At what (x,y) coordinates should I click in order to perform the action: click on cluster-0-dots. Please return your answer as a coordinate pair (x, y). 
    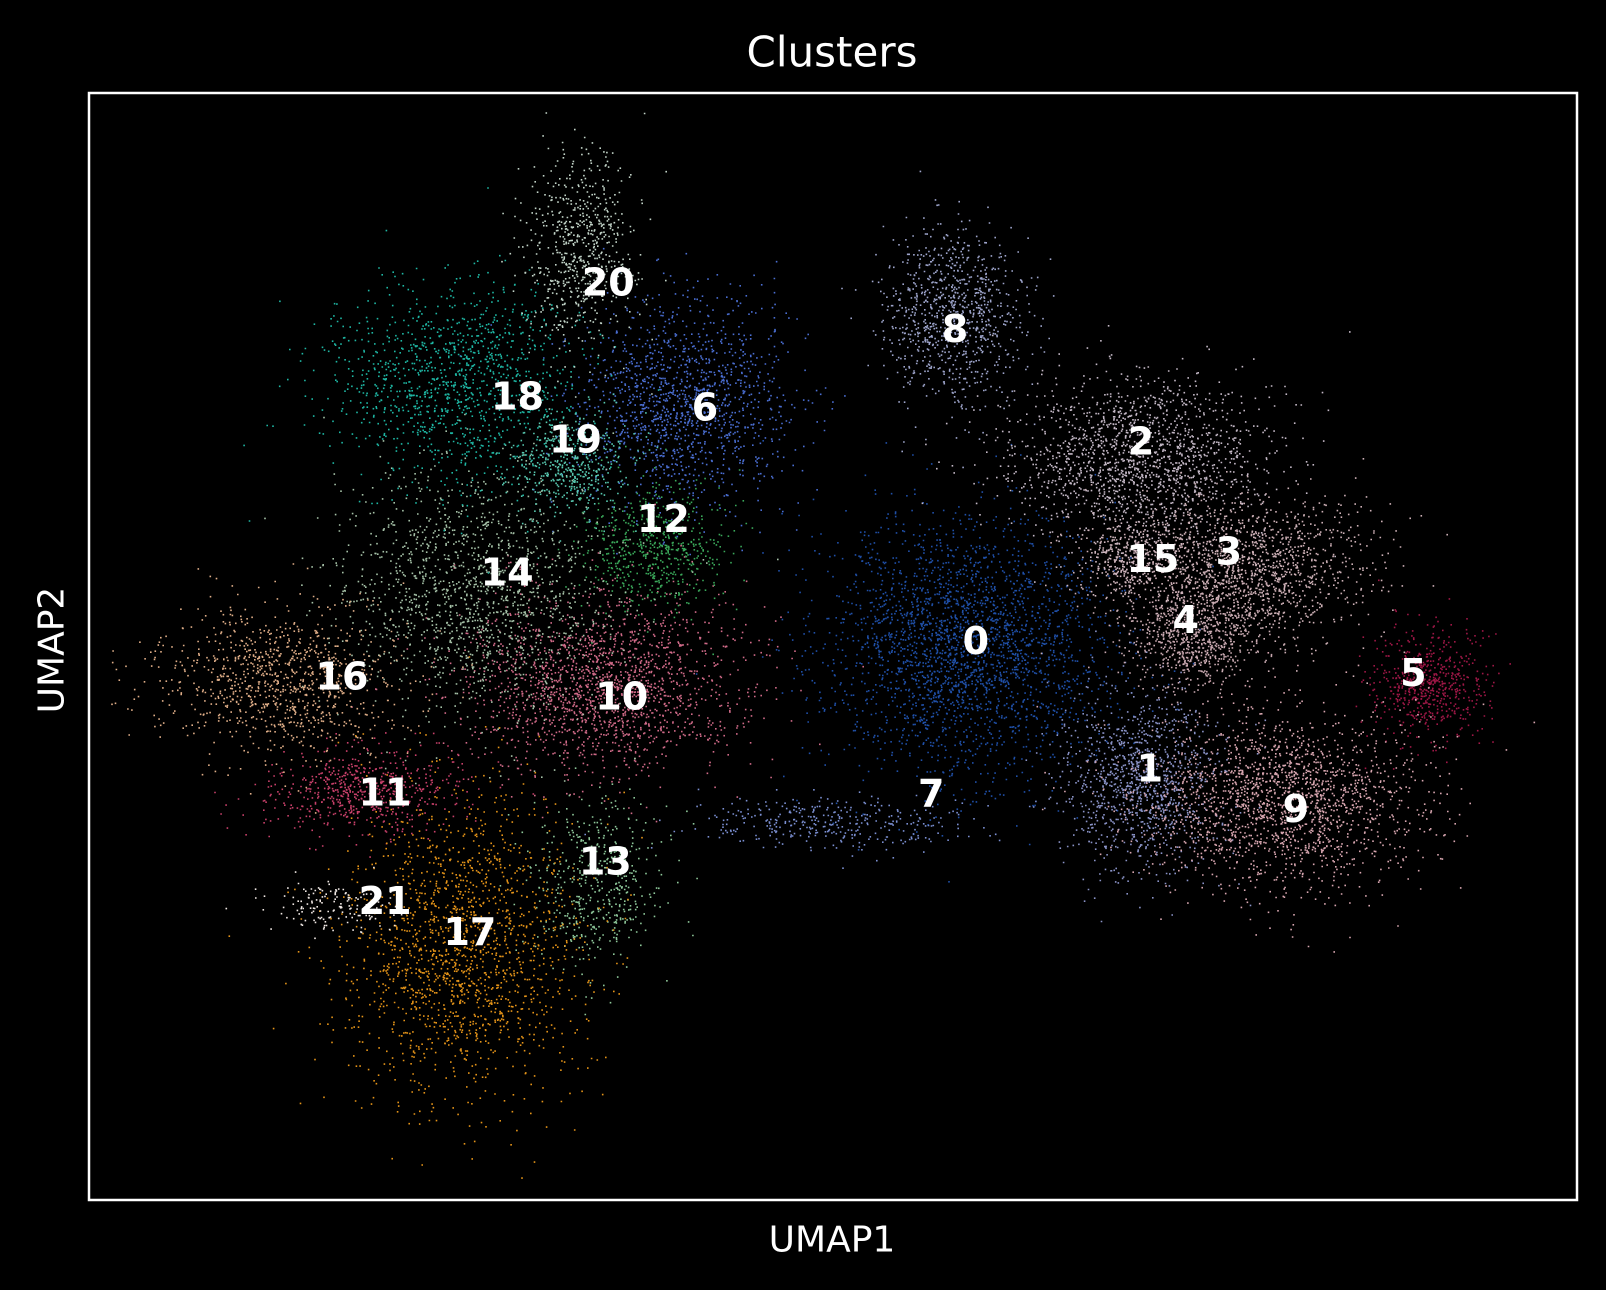
    Looking at the image, I should click on (954, 661).